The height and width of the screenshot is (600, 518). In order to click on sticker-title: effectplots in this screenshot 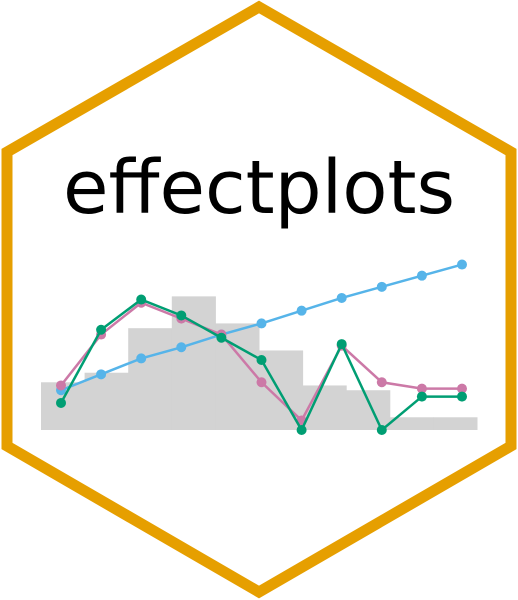, I will do `click(259, 188)`.